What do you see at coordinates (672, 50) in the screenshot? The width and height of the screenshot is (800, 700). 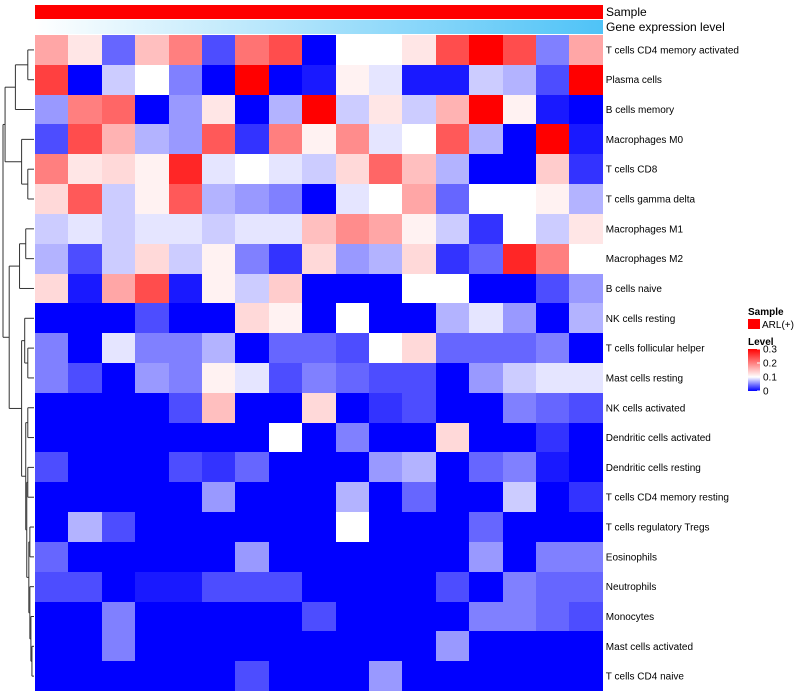 I see `row-label: T cells CD4 memory activated` at bounding box center [672, 50].